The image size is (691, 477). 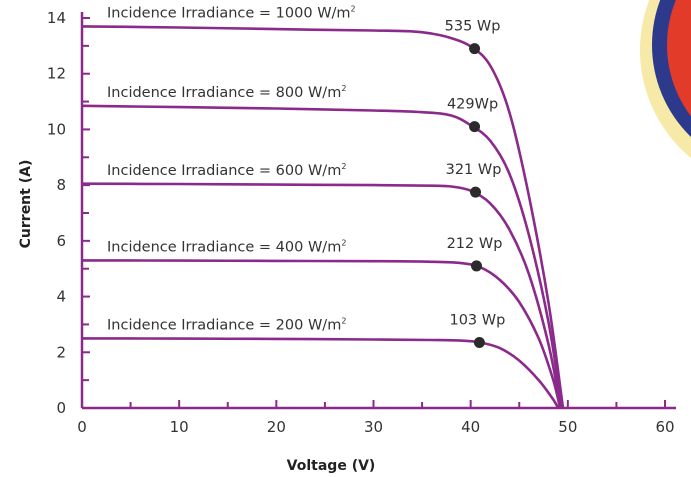 I want to click on iv-curve-line, so click(x=320, y=373).